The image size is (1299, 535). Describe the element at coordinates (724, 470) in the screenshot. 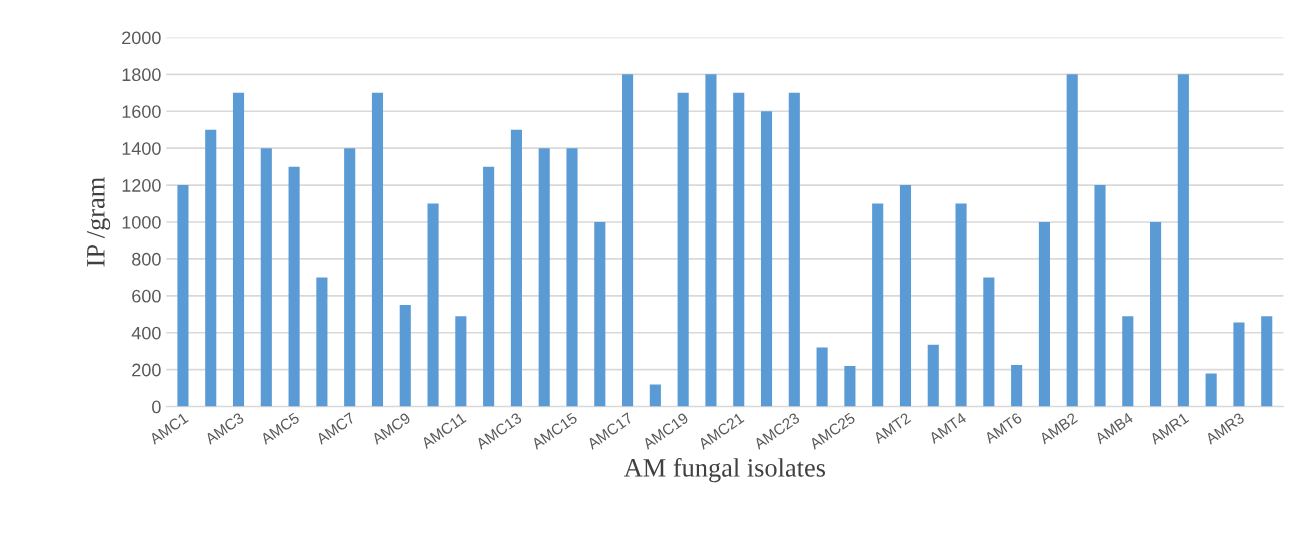

I see `x-axis-title: AM fungal isolates` at that location.